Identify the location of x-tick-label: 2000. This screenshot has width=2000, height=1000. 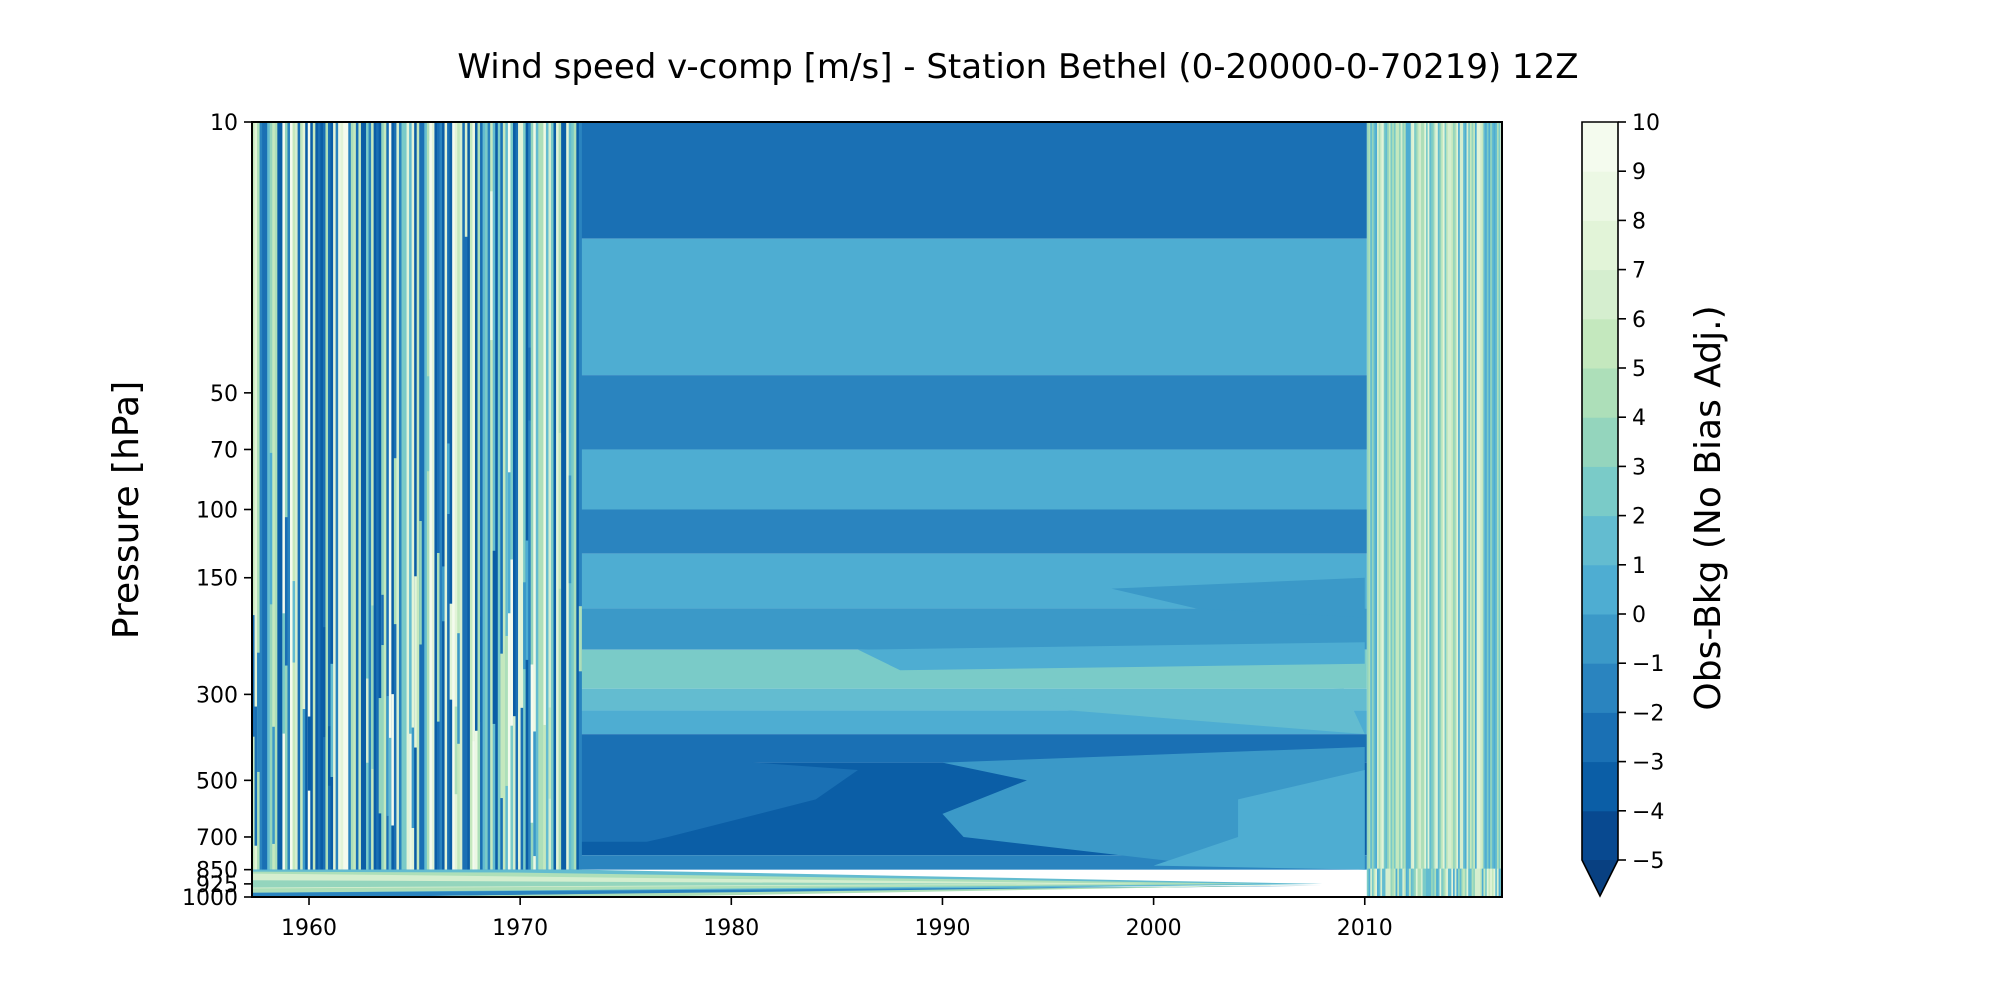
(1154, 928).